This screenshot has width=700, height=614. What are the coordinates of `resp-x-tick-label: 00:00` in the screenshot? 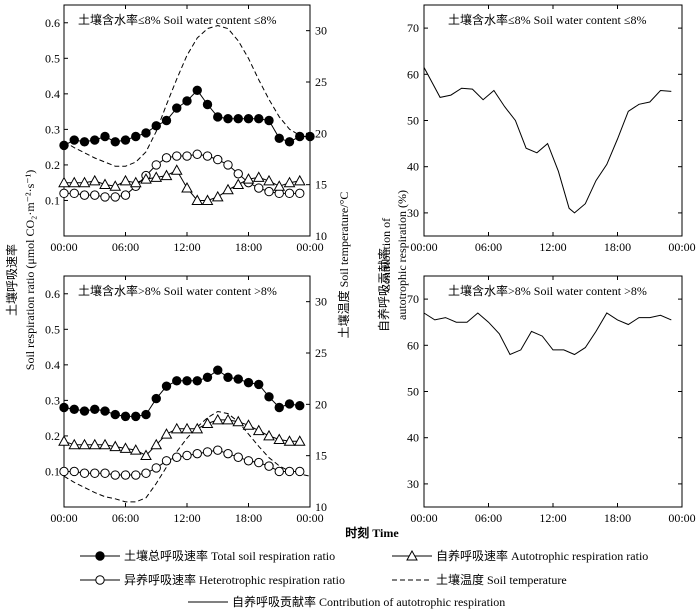 It's located at (63, 518).